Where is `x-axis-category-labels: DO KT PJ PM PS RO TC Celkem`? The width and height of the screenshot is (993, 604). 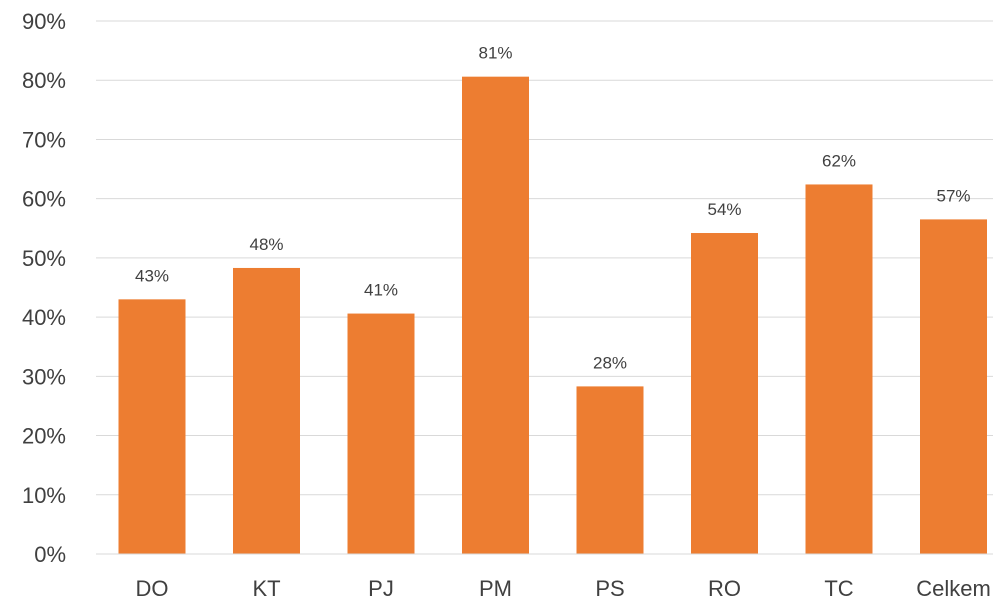
x-axis-category-labels: DO KT PJ PM PS RO TC Celkem is located at coordinates (563, 588).